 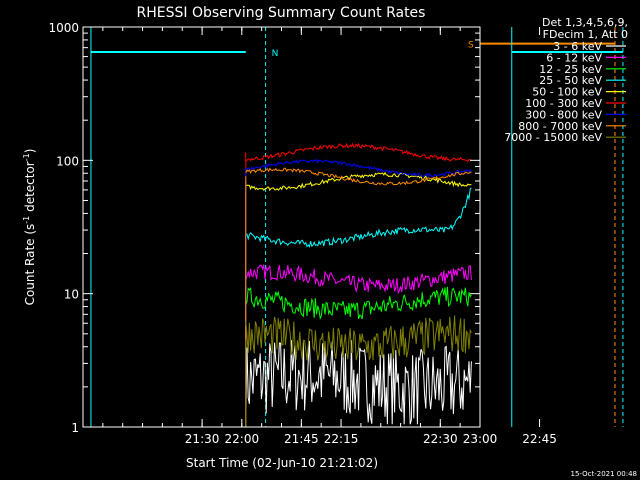 I want to click on marker-label-1: S, so click(x=471, y=46).